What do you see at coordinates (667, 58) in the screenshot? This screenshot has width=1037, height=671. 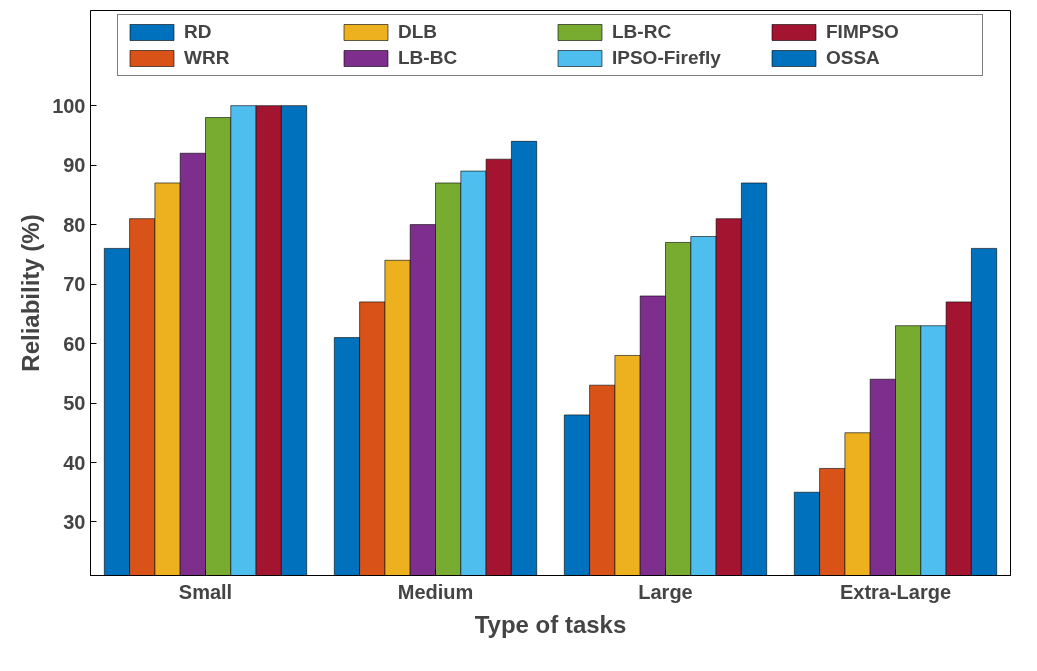 I see `legend-label: IPSO-Firefly` at bounding box center [667, 58].